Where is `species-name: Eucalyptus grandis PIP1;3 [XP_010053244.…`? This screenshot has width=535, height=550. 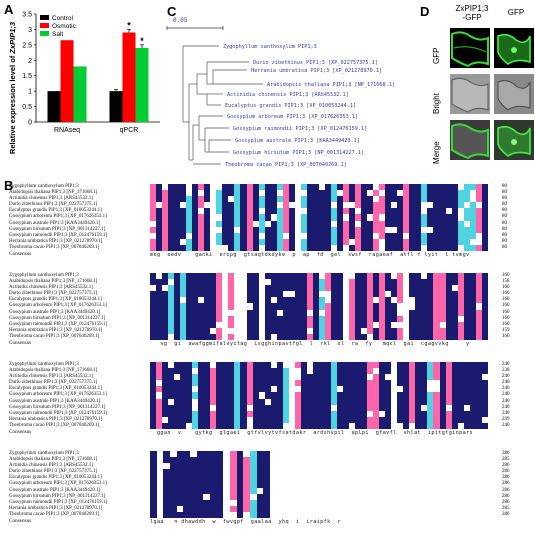 species-name: Eucalyptus grandis PIP1;3 [XP_010053244.… is located at coordinates (55, 478).